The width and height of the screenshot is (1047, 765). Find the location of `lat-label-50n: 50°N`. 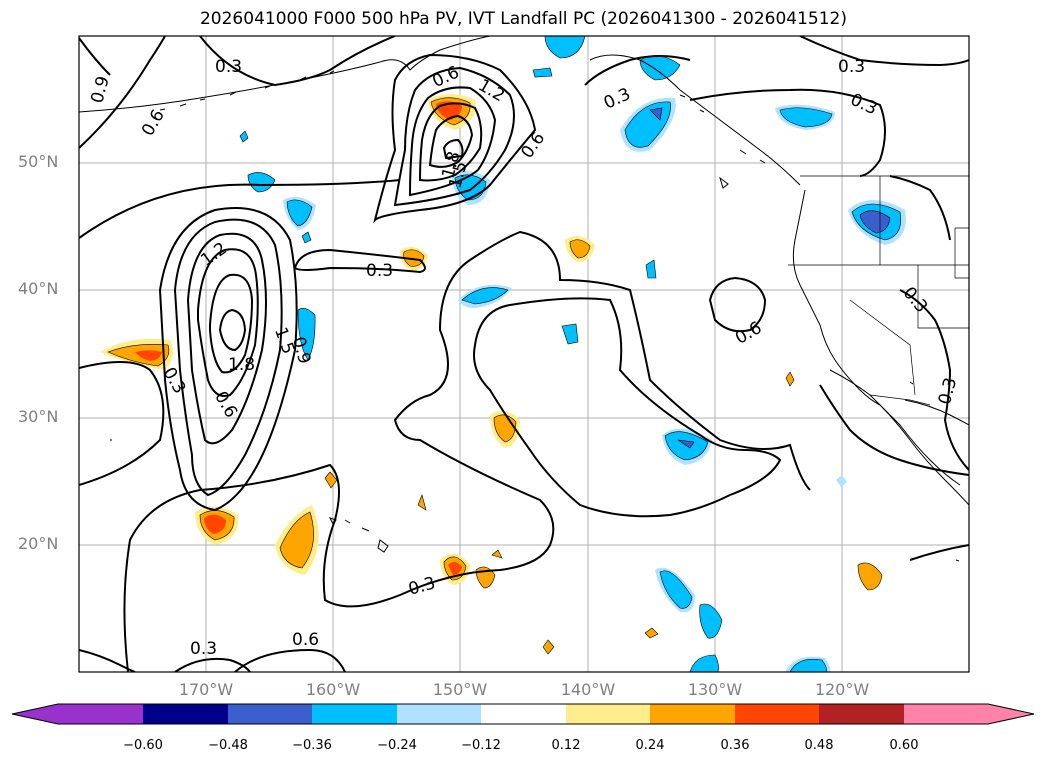

lat-label-50n: 50°N is located at coordinates (38, 161).